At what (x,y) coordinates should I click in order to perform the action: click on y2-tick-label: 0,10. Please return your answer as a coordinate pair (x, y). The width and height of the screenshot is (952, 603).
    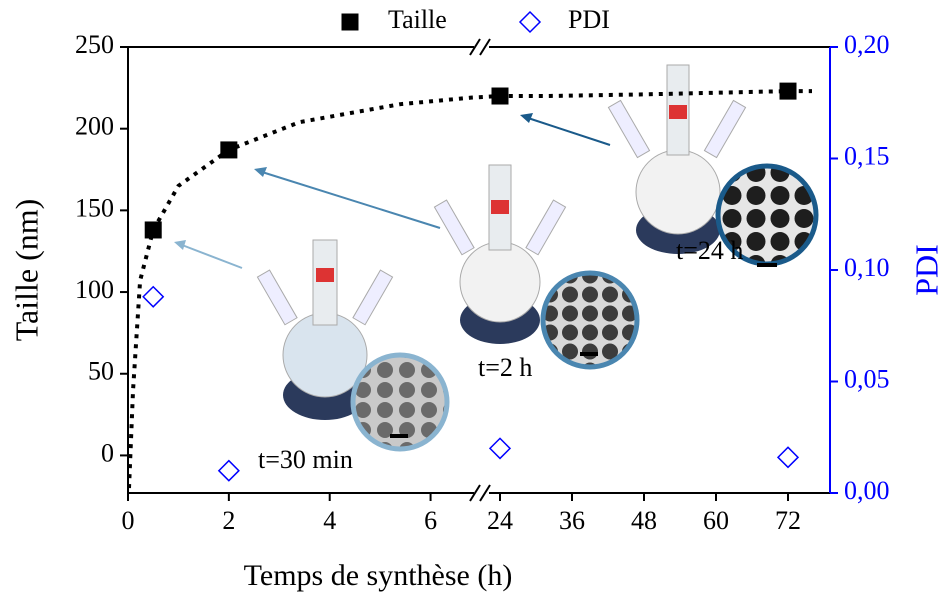
    Looking at the image, I should click on (867, 267).